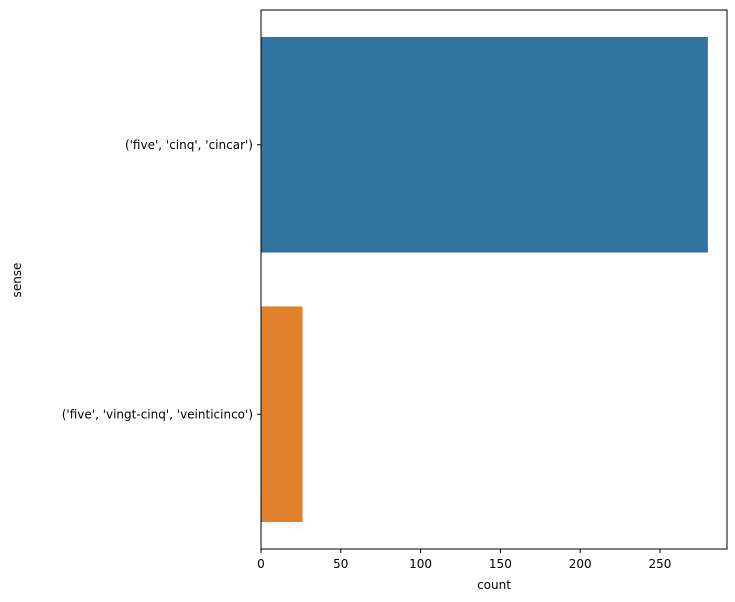  What do you see at coordinates (500, 564) in the screenshot?
I see `x-tick-label-3: 150` at bounding box center [500, 564].